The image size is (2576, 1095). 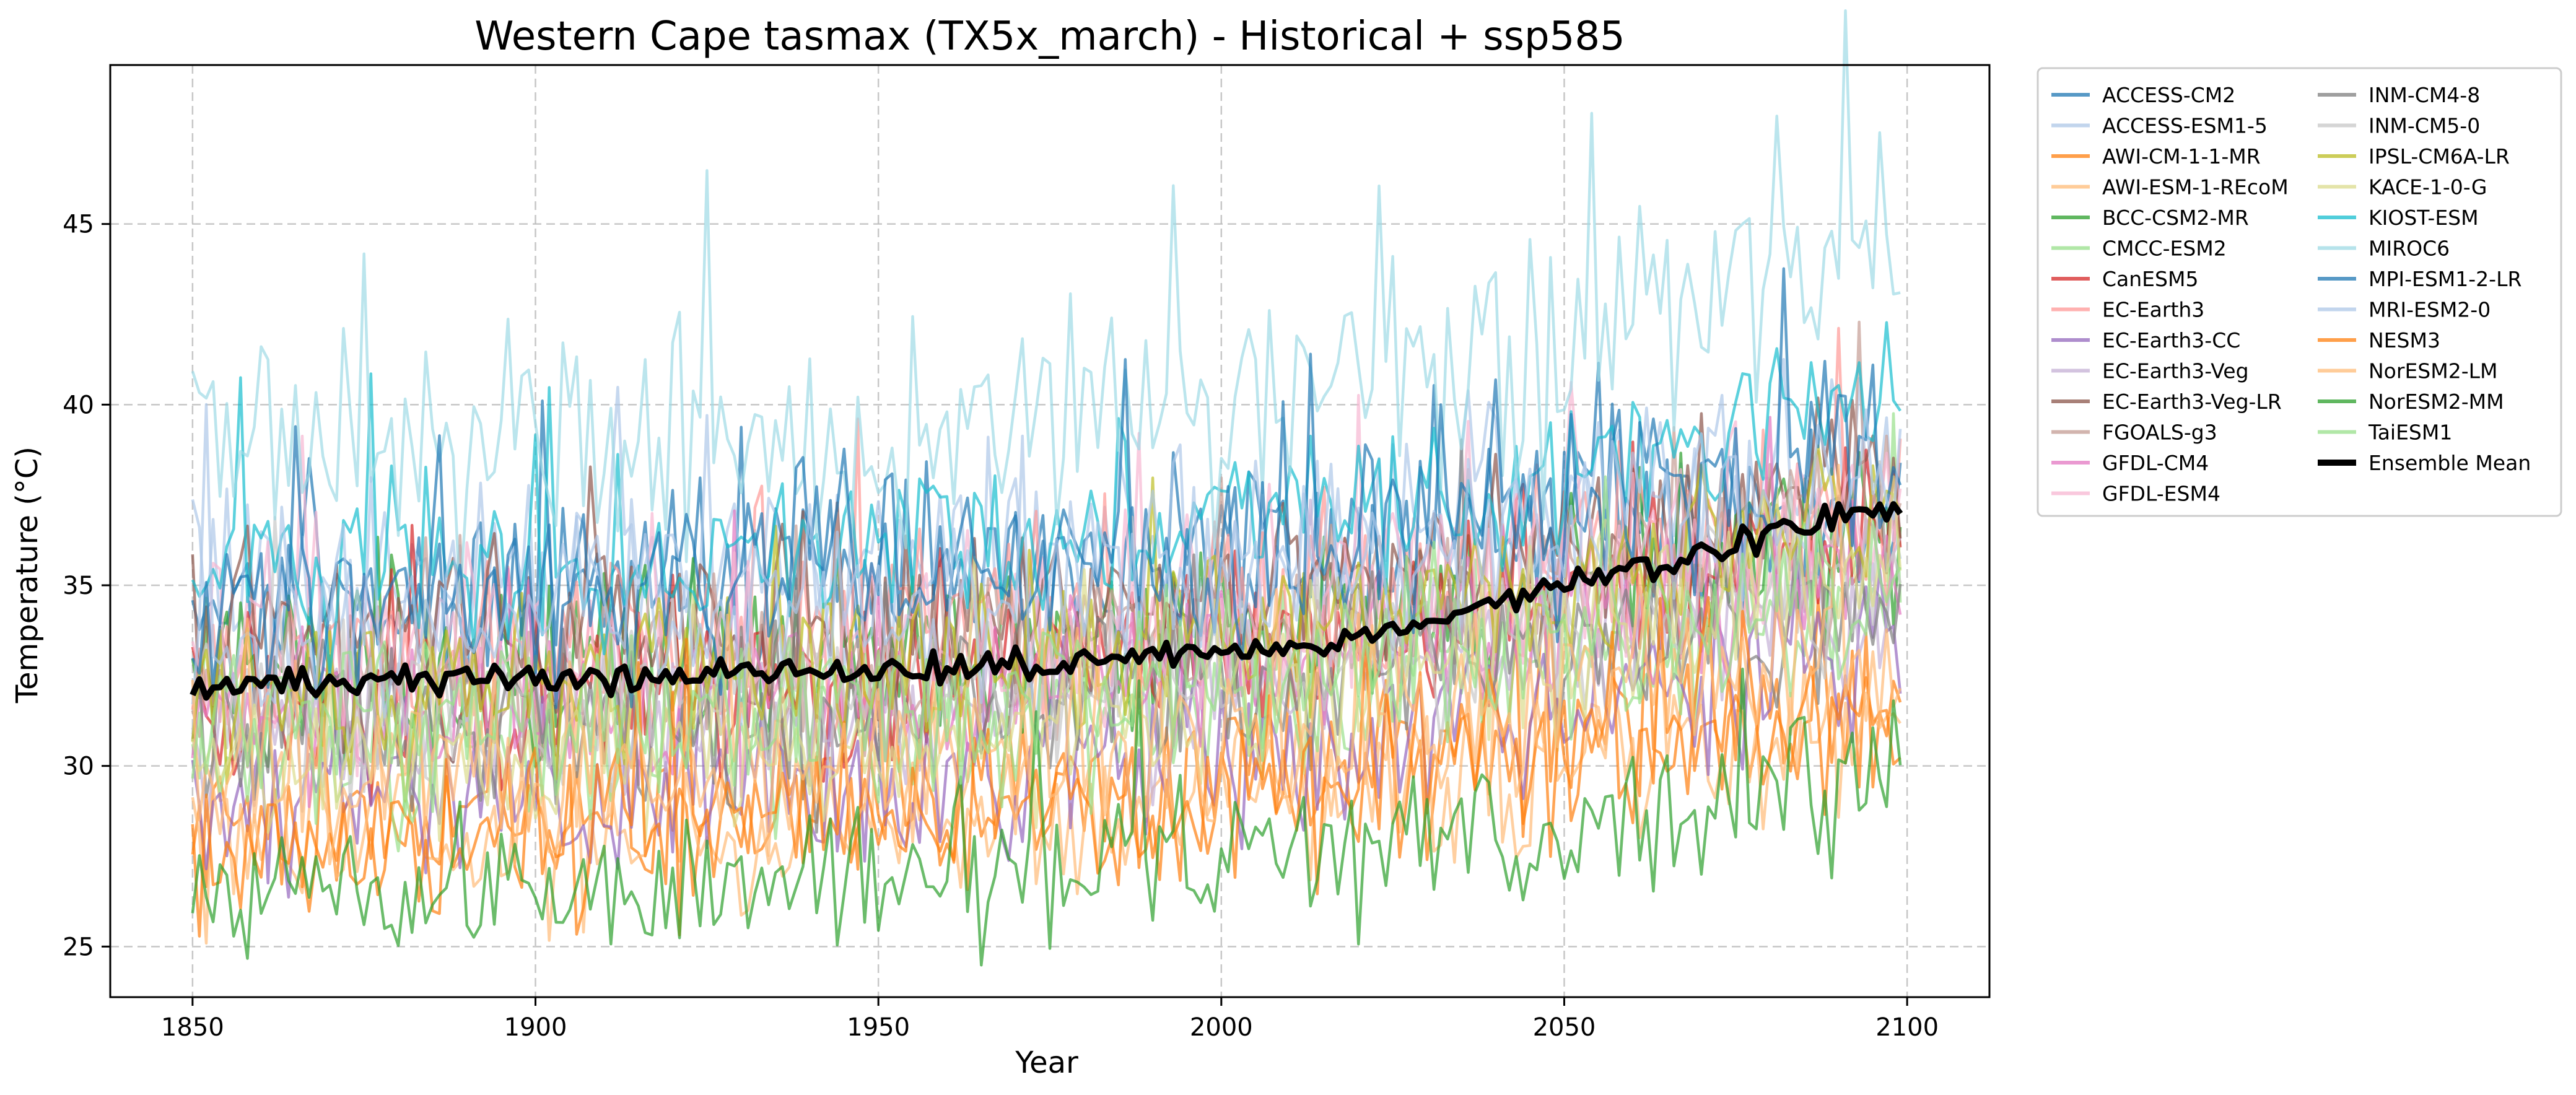 I want to click on legend-entry-label: ACCESS-ESM1-5, so click(x=2185, y=126).